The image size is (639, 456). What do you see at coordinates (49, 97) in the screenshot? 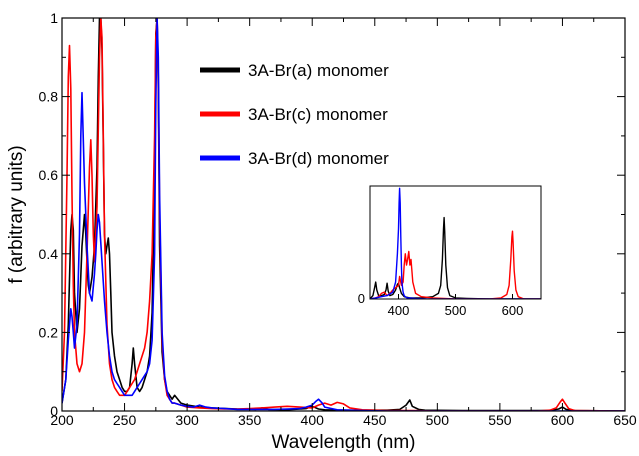
I see `y-tick-label: 0.8` at bounding box center [49, 97].